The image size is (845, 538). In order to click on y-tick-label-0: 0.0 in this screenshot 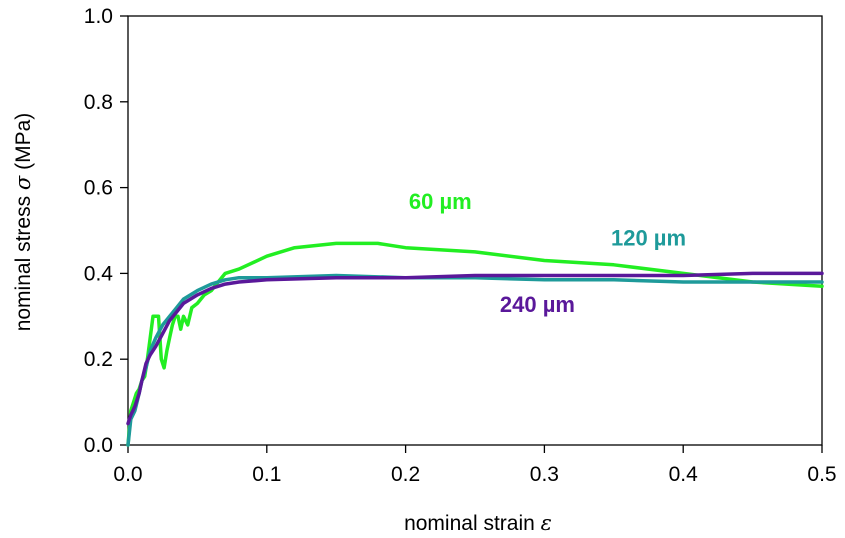, I will do `click(98, 445)`.